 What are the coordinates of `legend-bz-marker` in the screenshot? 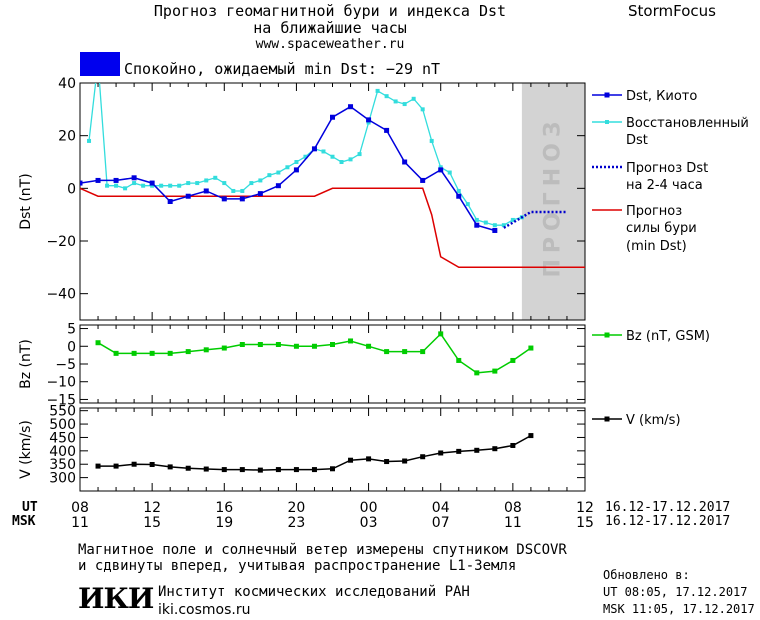 It's located at (607, 335).